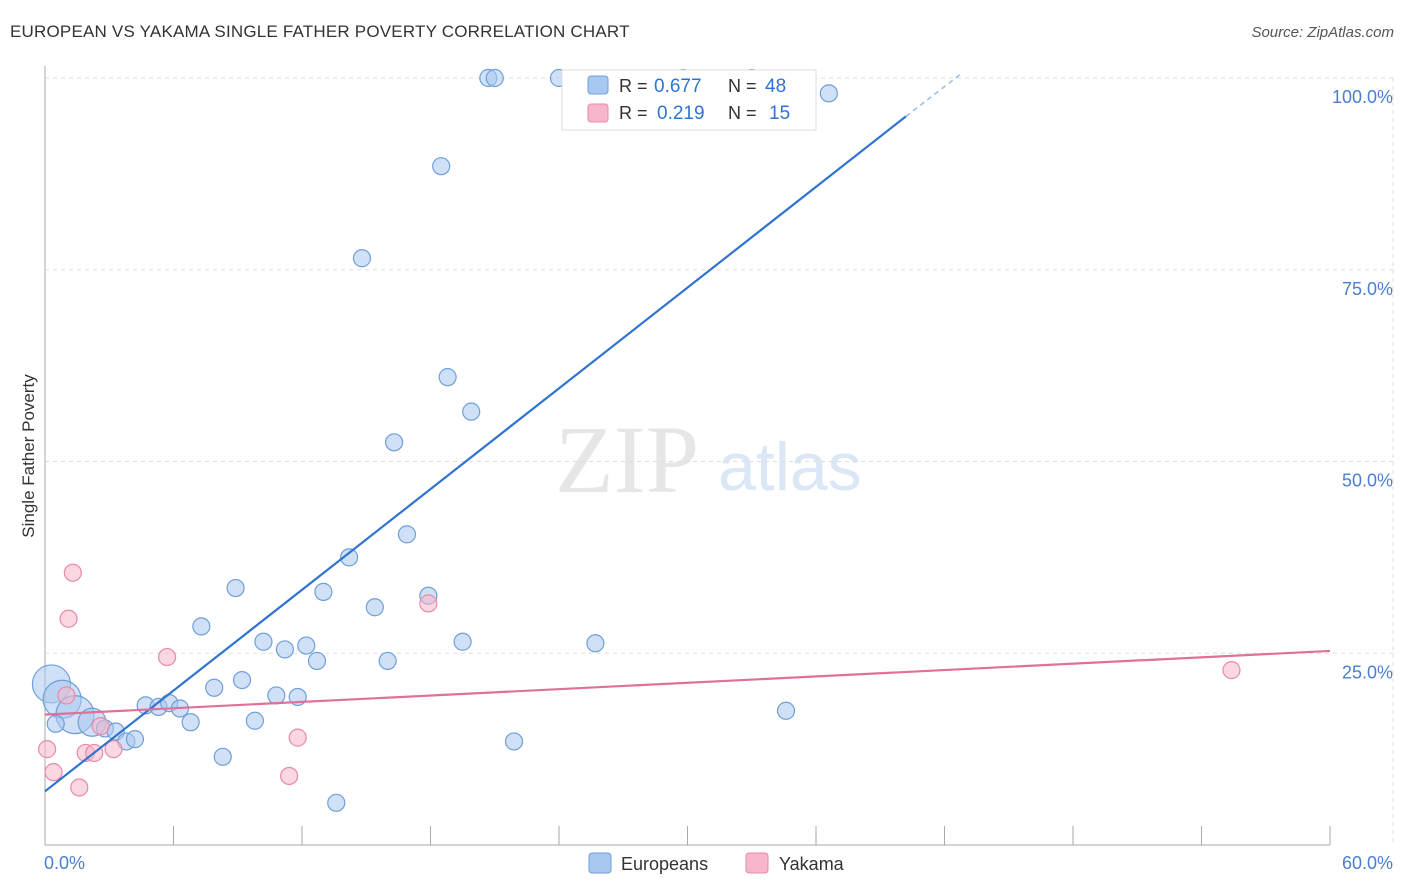 The image size is (1406, 892). Describe the element at coordinates (790, 467) in the screenshot. I see `watermark-atlas: atlas` at that location.